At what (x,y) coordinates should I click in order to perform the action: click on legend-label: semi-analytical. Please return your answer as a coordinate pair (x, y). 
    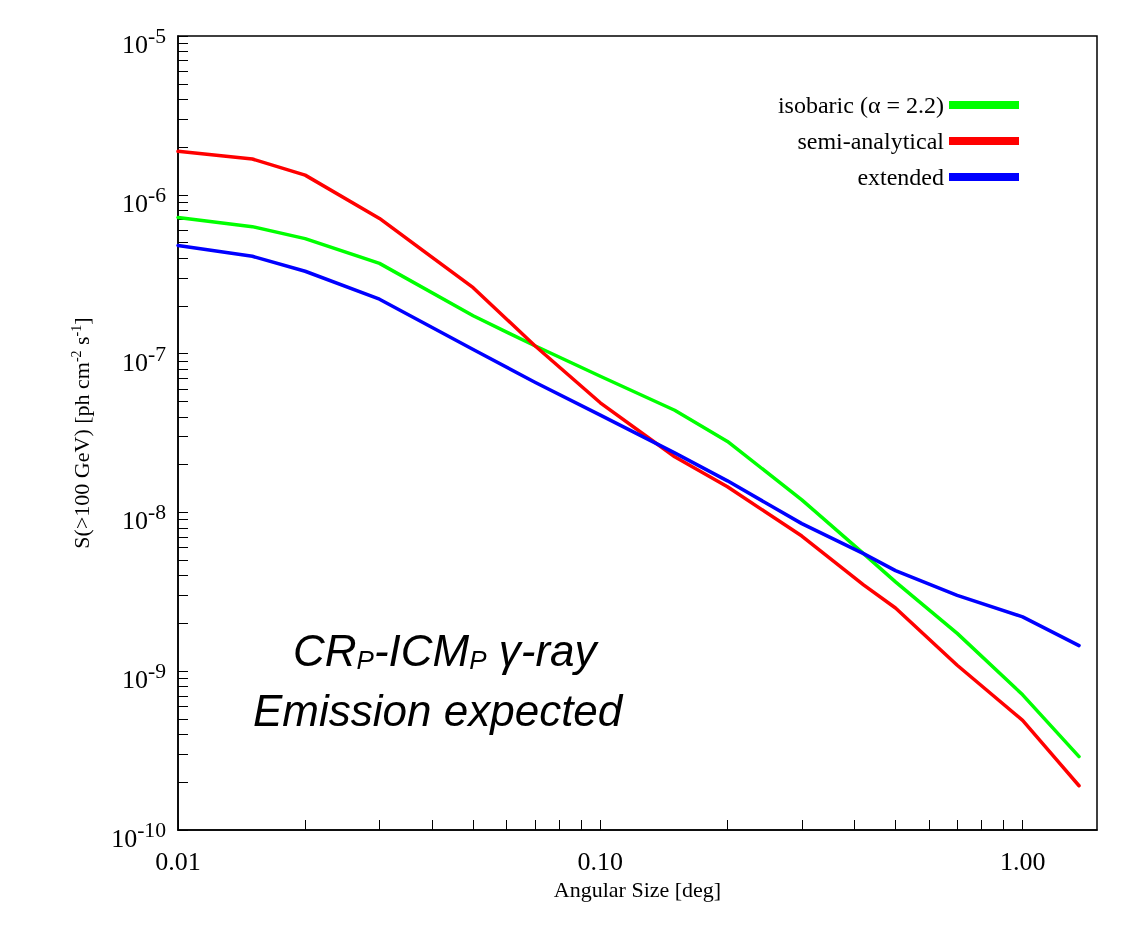
    Looking at the image, I should click on (871, 141).